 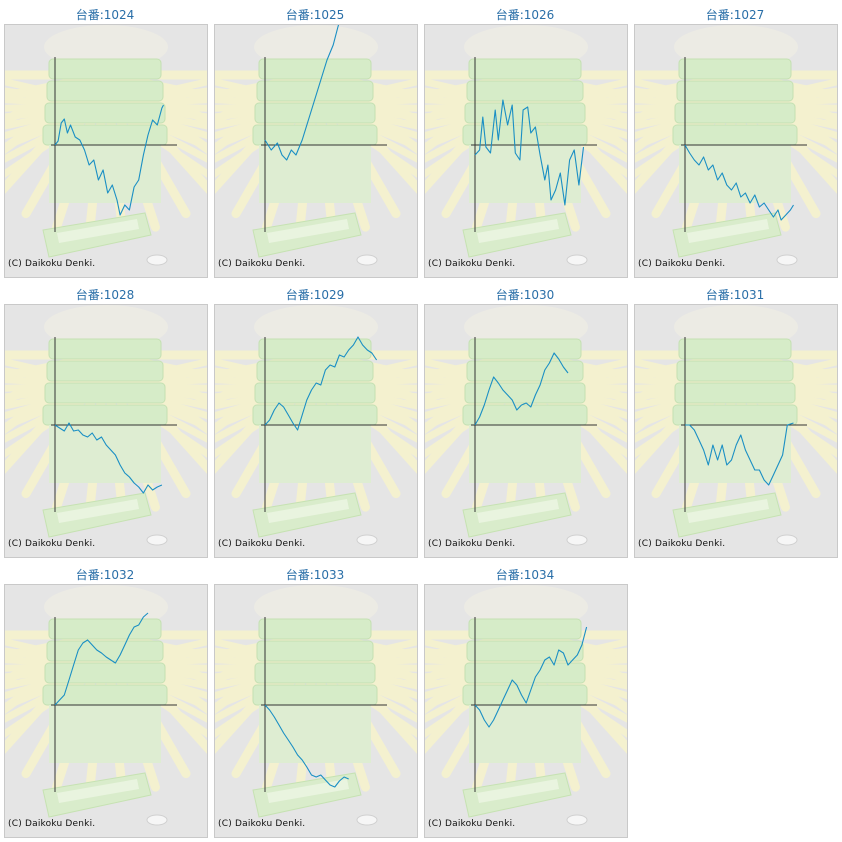 What do you see at coordinates (105, 295) in the screenshot?
I see `chart-title: 台番:1028` at bounding box center [105, 295].